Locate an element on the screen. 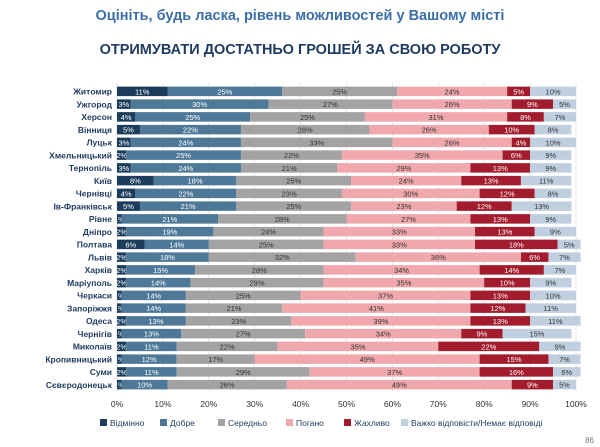 Image resolution: width=600 pixels, height=447 pixels. data-label: 24% is located at coordinates (452, 91).